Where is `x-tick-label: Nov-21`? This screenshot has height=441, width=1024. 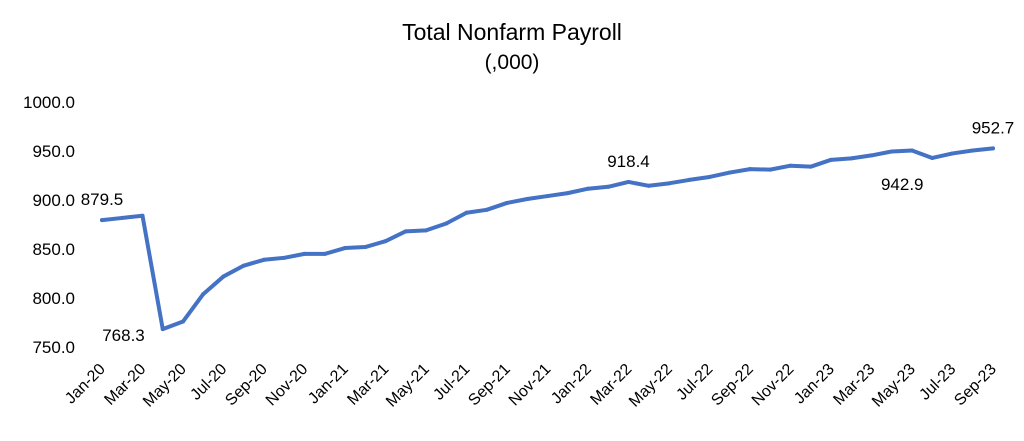
x-tick-label: Nov-21 is located at coordinates (530, 385).